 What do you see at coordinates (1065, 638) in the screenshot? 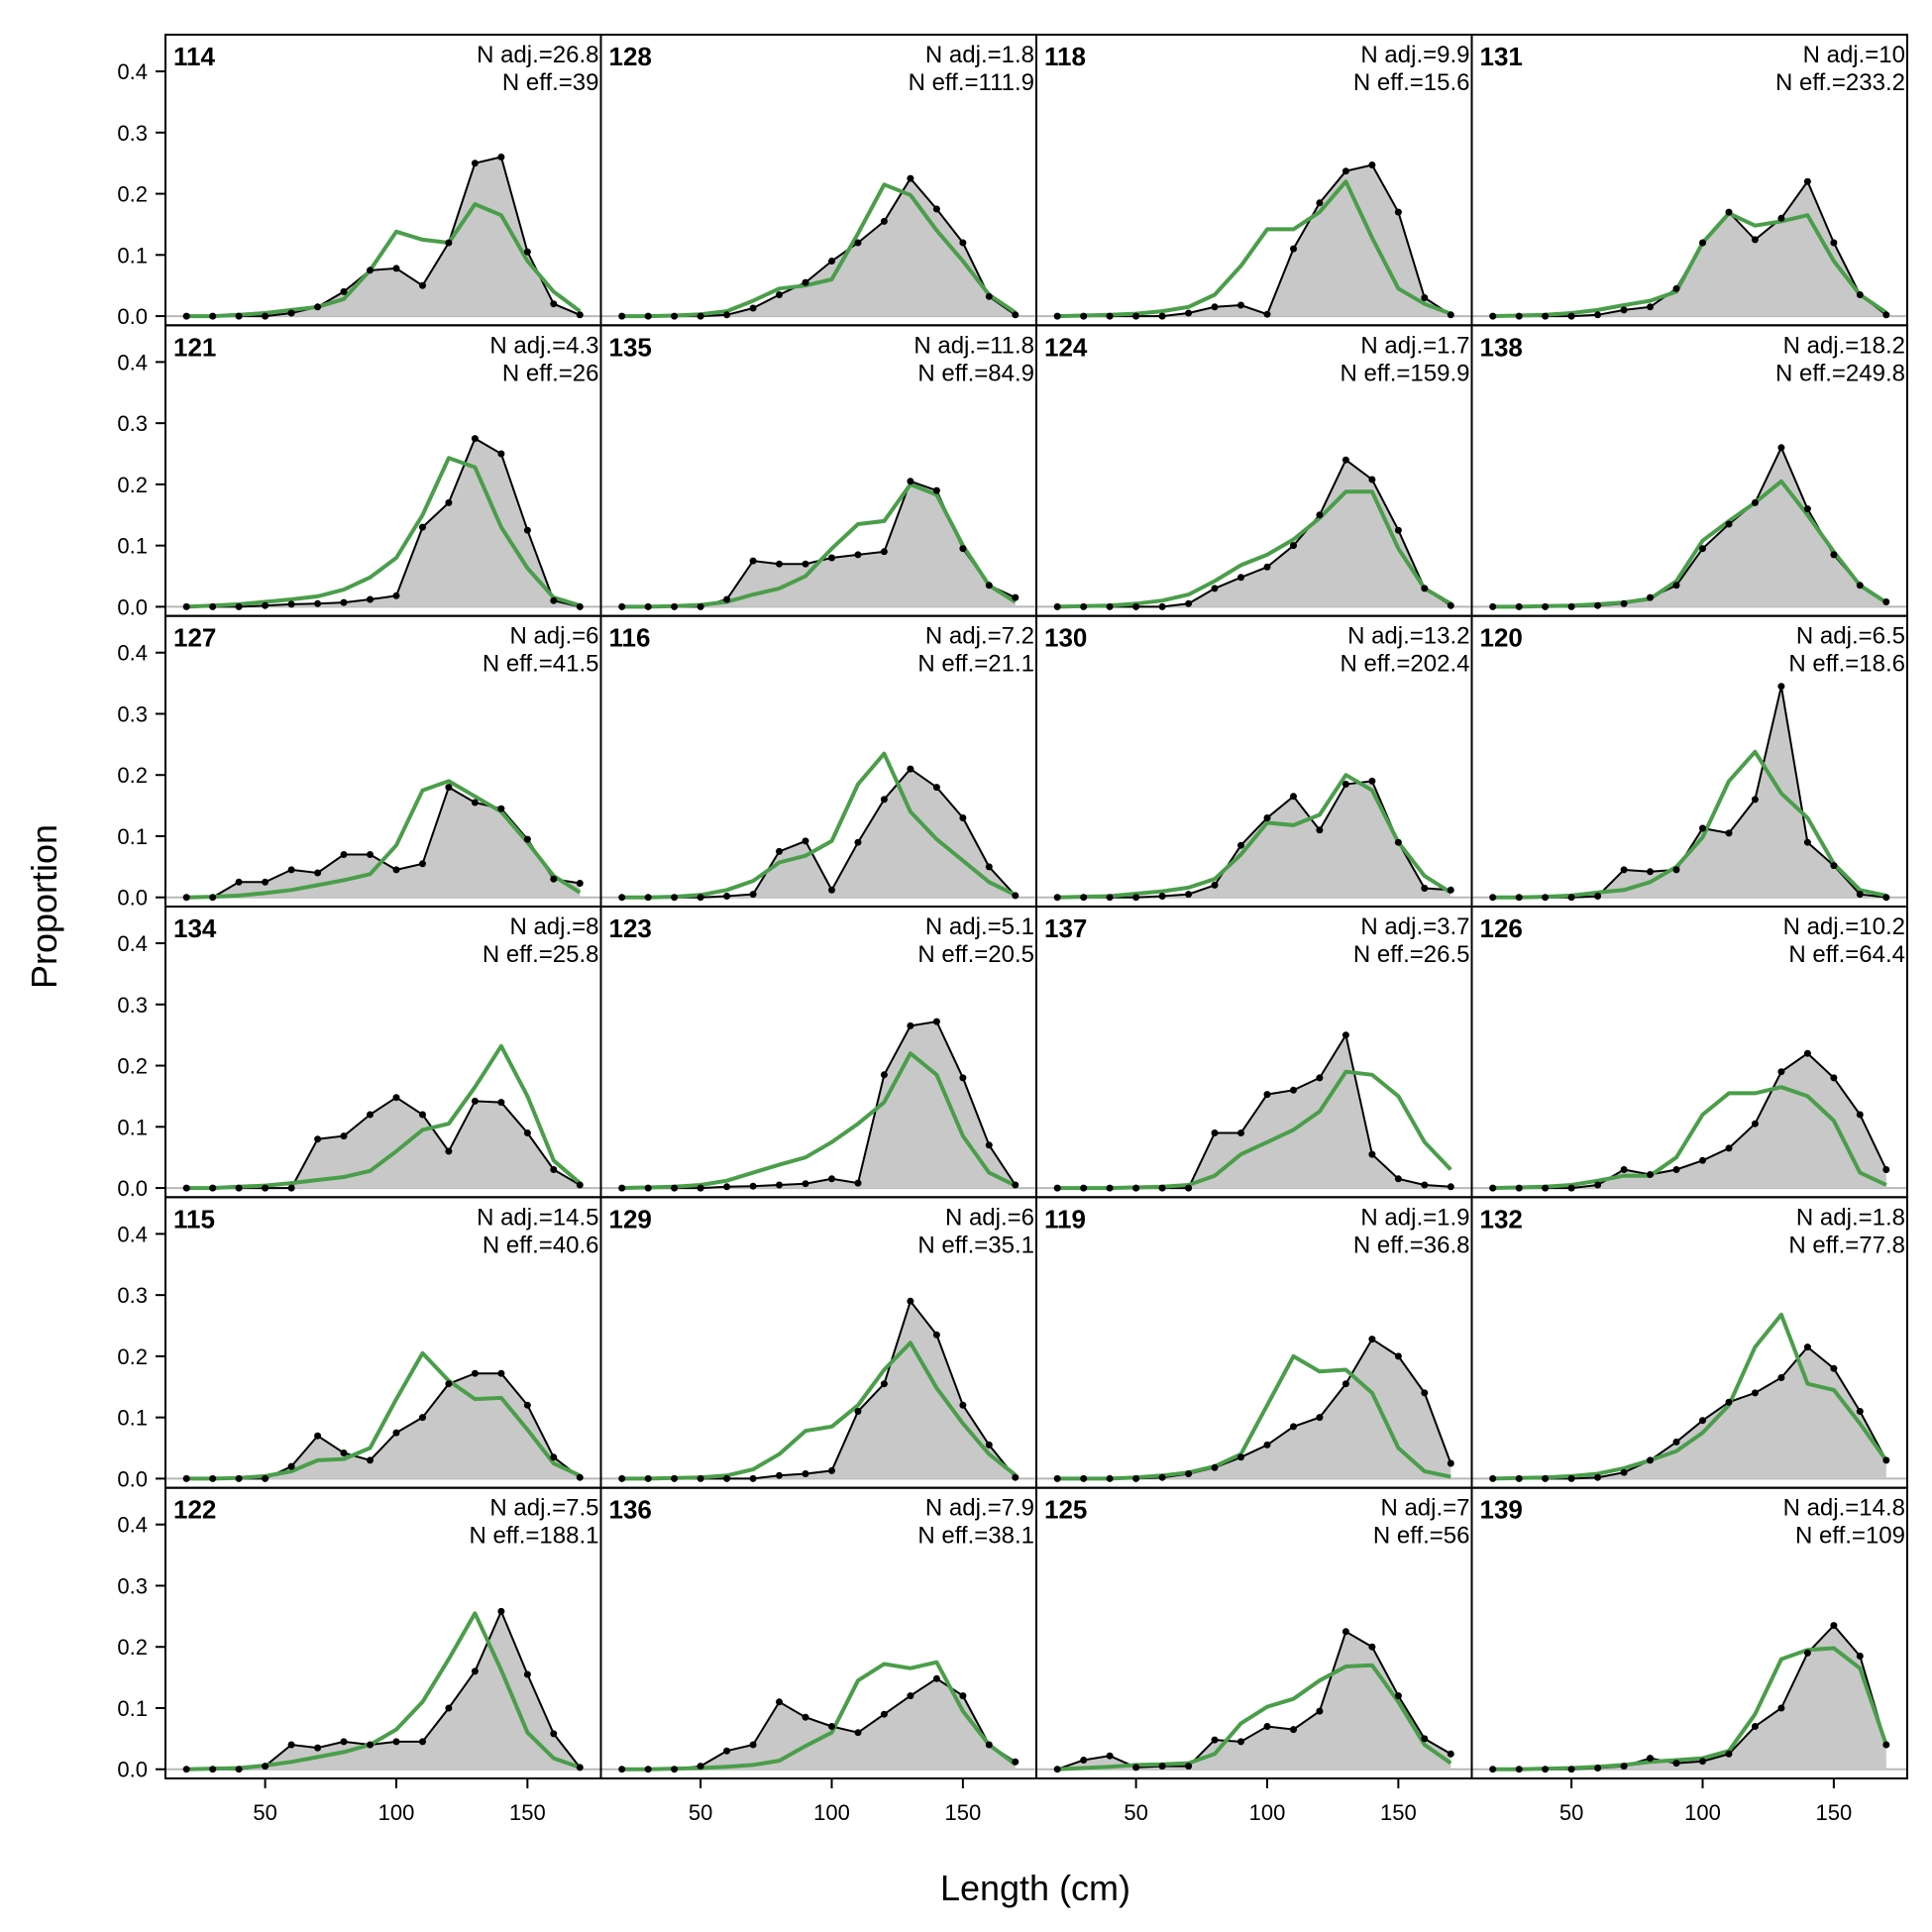
I see `panel-label: 130` at bounding box center [1065, 638].